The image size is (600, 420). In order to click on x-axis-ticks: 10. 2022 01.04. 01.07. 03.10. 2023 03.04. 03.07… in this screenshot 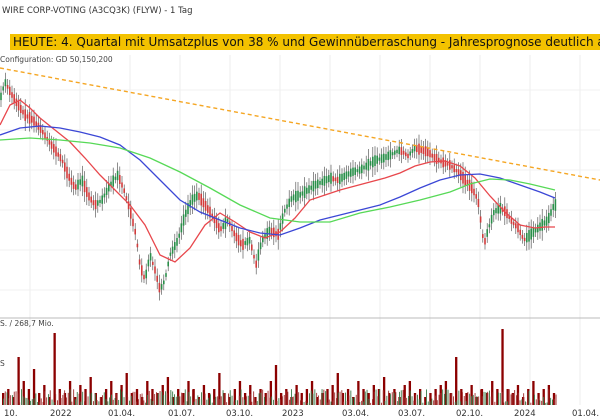, I will do `click(301, 414)`.